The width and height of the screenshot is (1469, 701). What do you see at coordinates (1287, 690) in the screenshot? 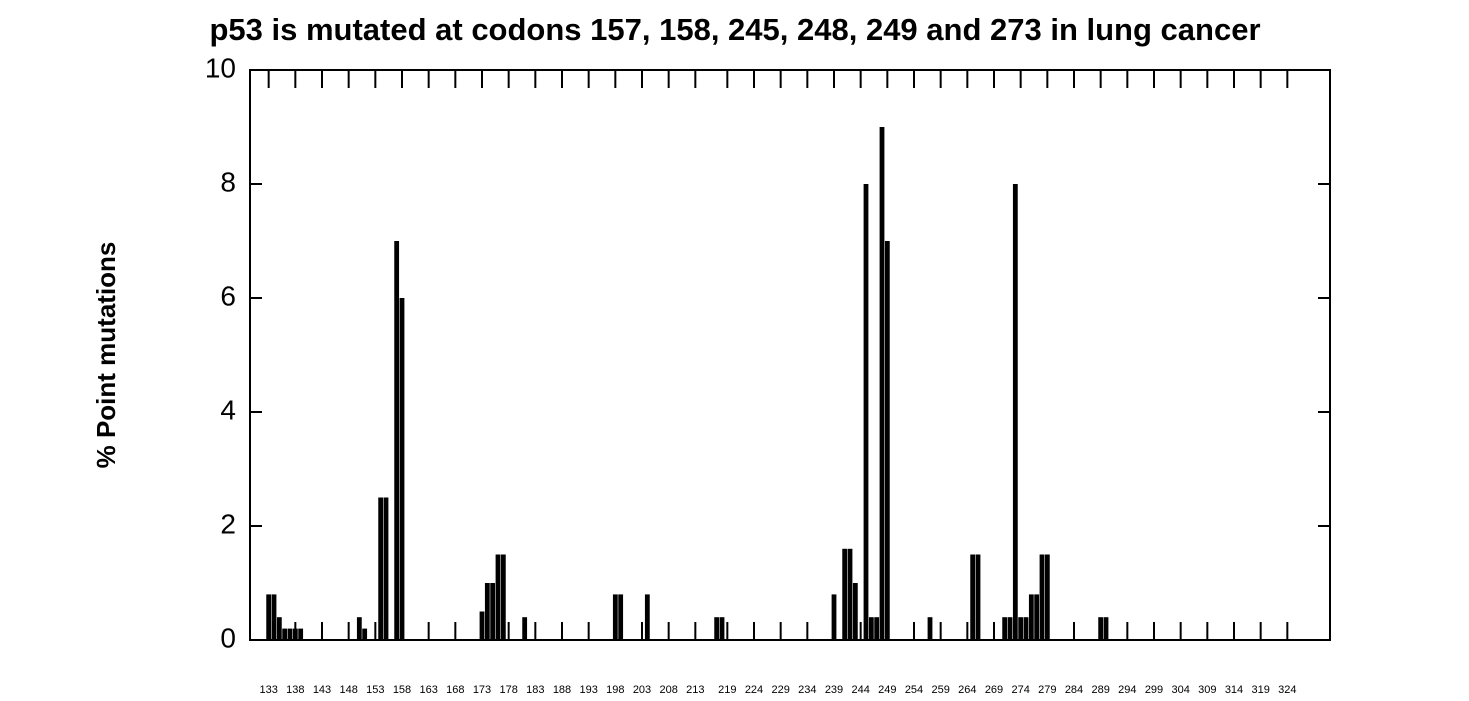
I see `x-tick-label: 324` at bounding box center [1287, 690].